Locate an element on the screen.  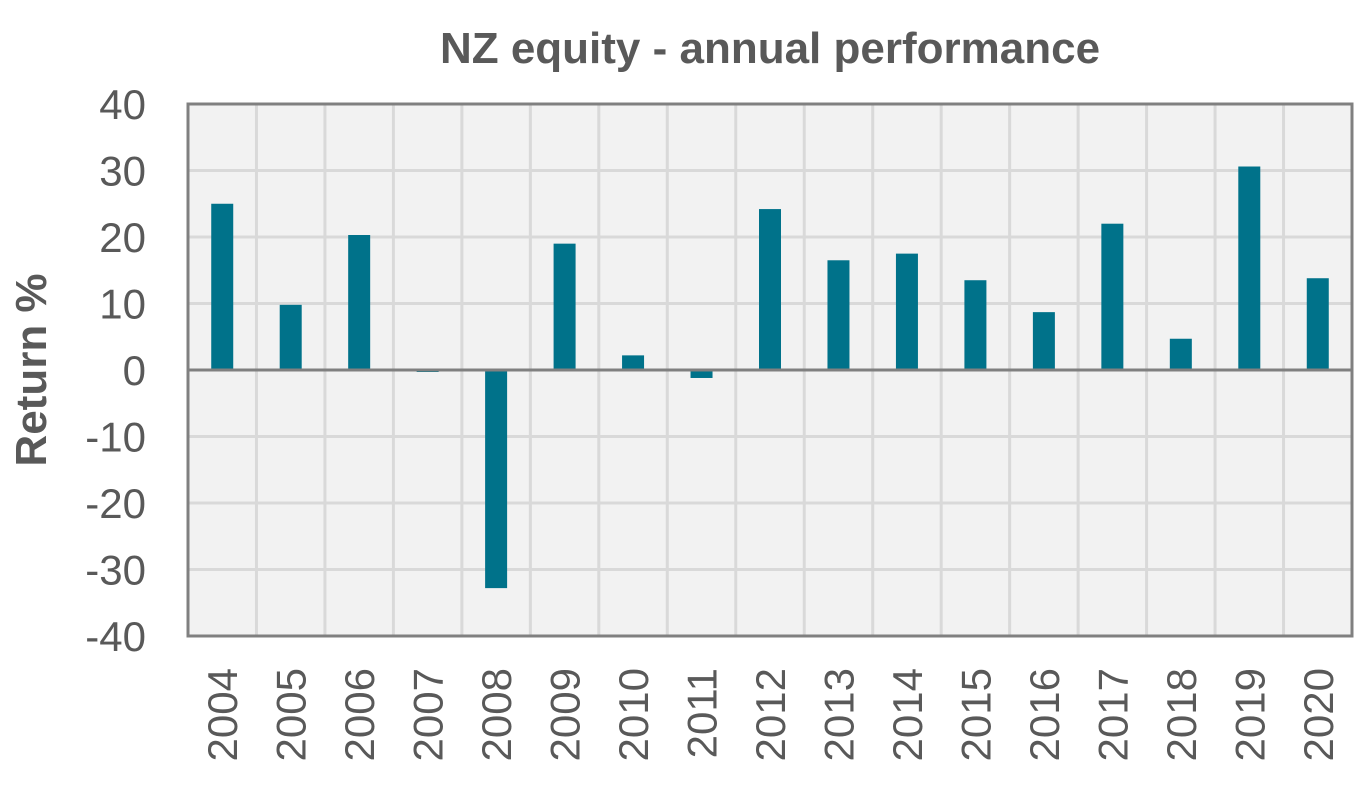
bar-2013 is located at coordinates (838, 315).